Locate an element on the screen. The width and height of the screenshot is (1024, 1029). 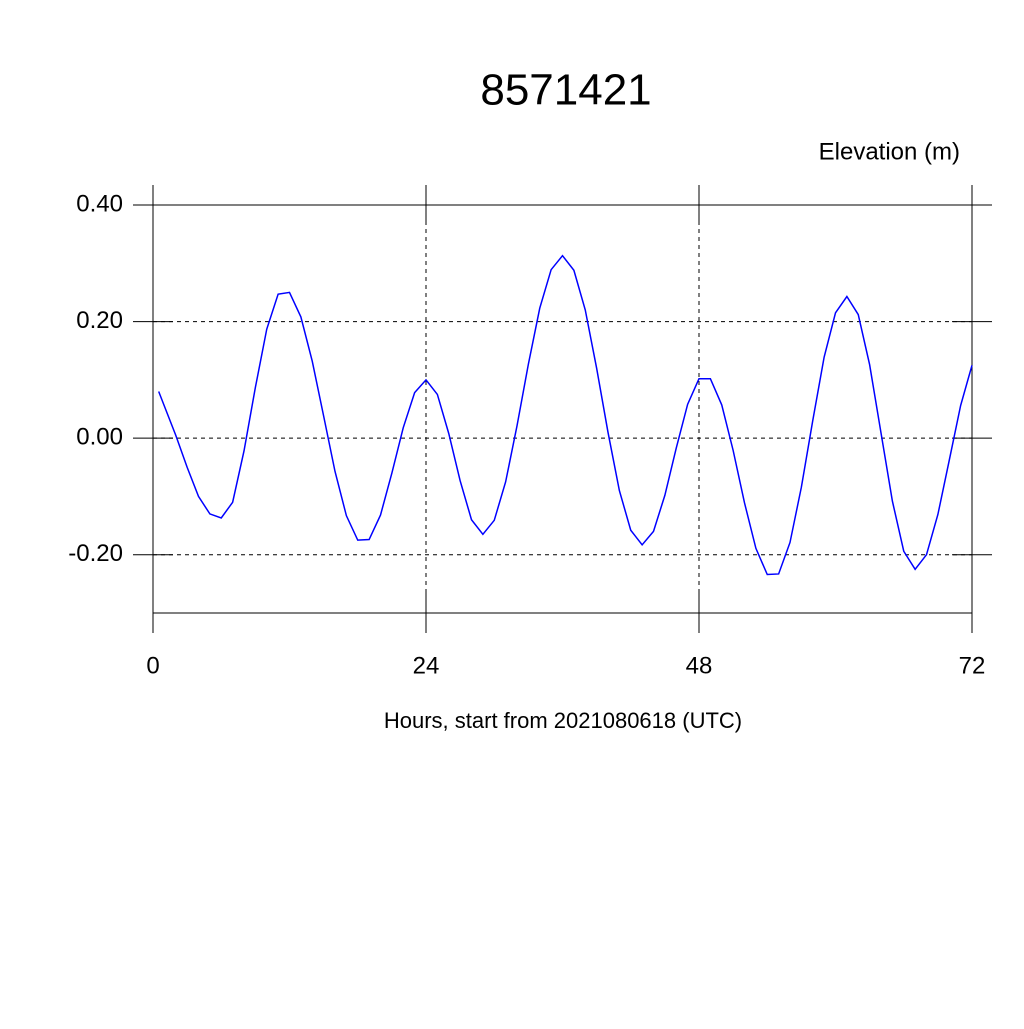
x-tick-label: 72 is located at coordinates (972, 665).